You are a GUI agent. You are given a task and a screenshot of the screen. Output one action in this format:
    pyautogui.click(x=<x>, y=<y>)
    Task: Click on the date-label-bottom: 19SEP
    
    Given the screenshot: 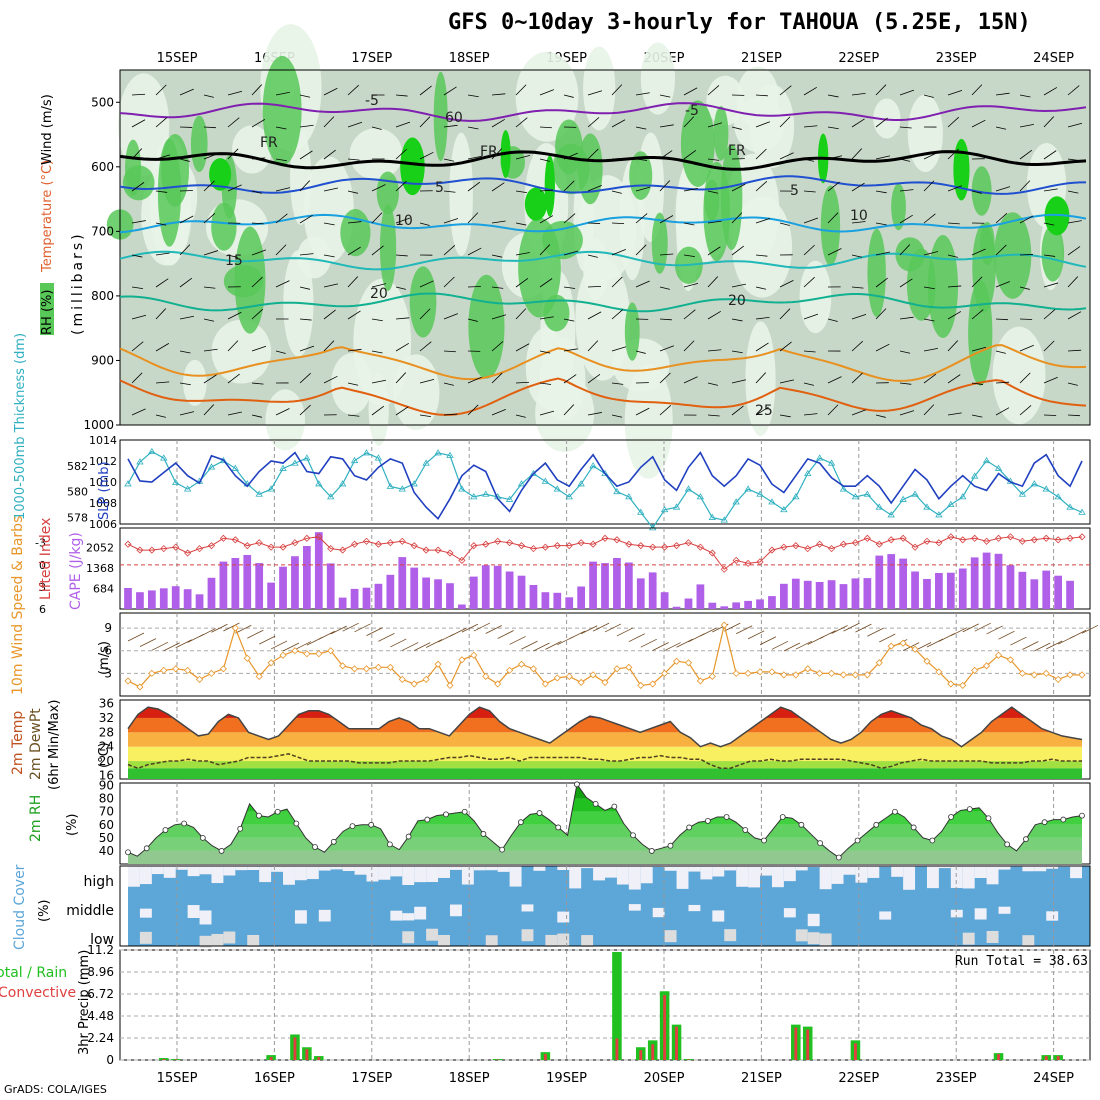 What is the action you would take?
    pyautogui.click(x=566, y=1078)
    